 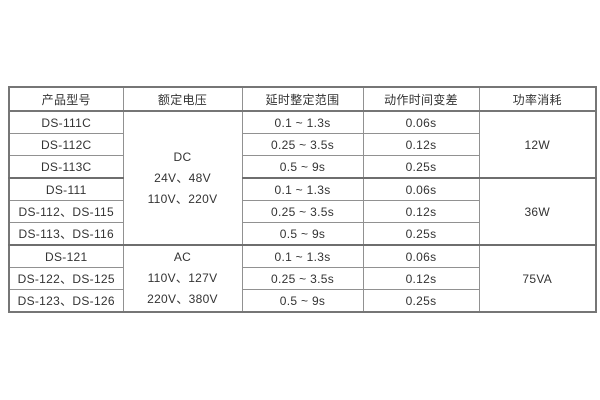 I want to click on header-row: 产品型号 额定电压 延时整定范围 动作时间变差 功率消耗, so click(x=302, y=99).